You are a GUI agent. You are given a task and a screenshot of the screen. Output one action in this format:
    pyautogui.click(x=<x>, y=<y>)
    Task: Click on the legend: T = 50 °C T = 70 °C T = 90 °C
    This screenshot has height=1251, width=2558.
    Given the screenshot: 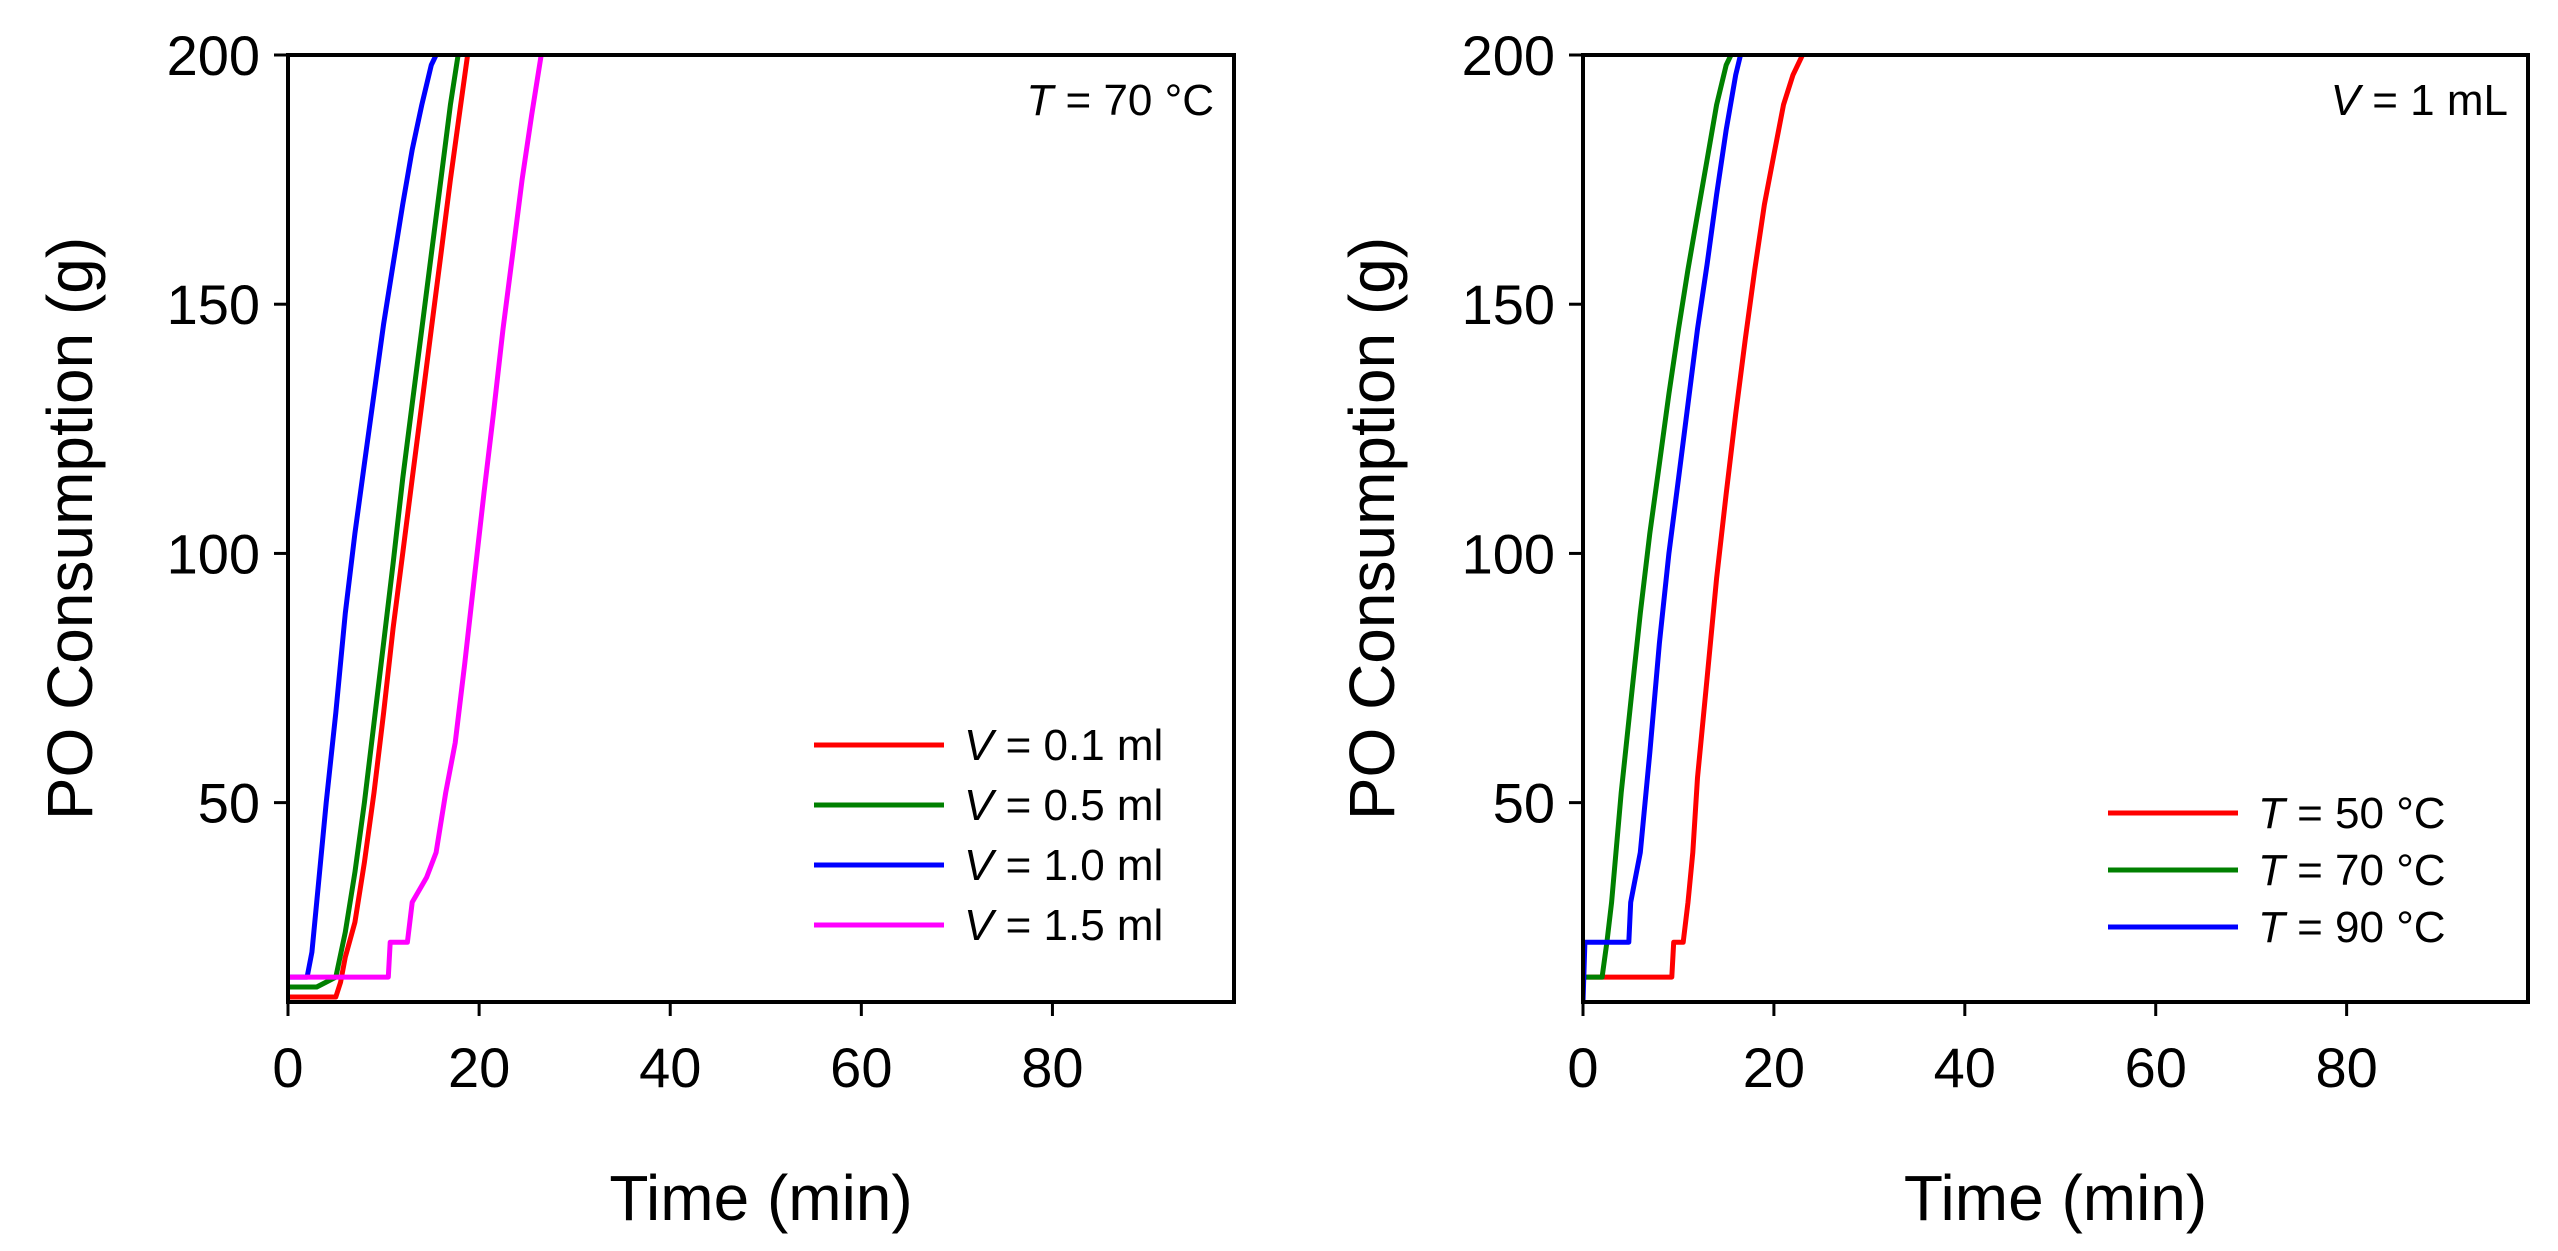 What is the action you would take?
    pyautogui.click(x=2277, y=870)
    